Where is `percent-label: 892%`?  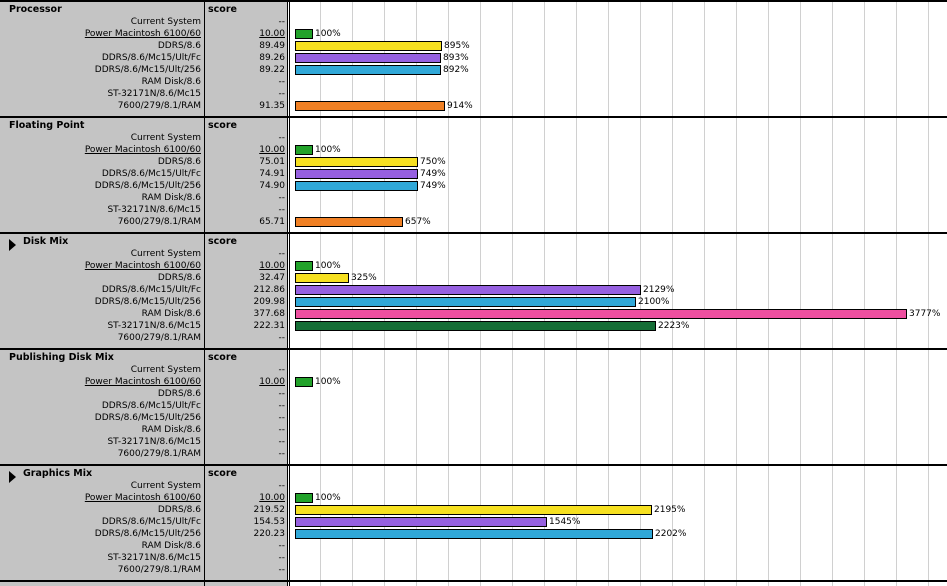 percent-label: 892% is located at coordinates (456, 70).